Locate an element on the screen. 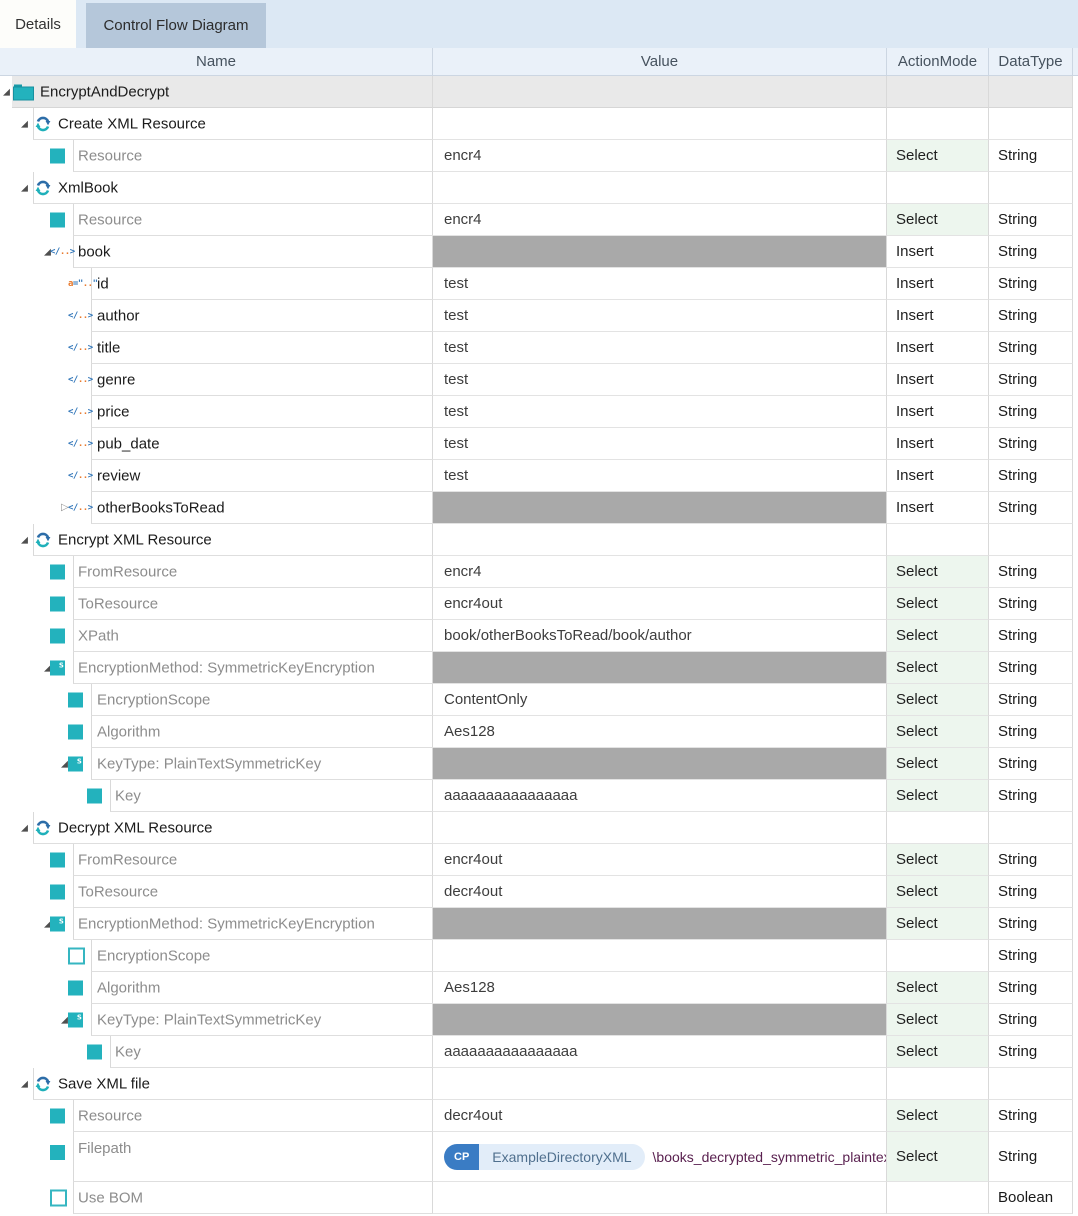 The width and height of the screenshot is (1078, 1216). table-row: Algorithm Aes128 Select String is located at coordinates (539, 732).